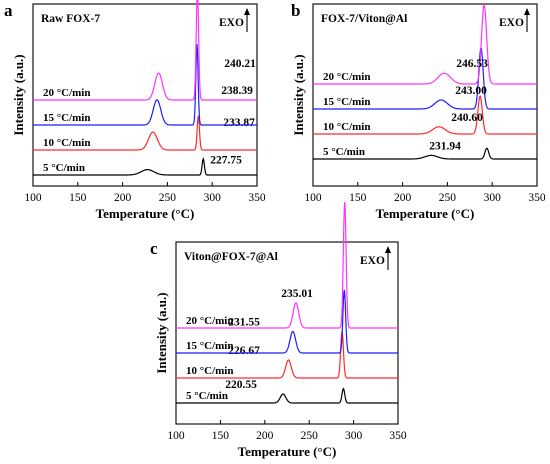  What do you see at coordinates (244, 322) in the screenshot?
I see `peak-label: 231.55` at bounding box center [244, 322].